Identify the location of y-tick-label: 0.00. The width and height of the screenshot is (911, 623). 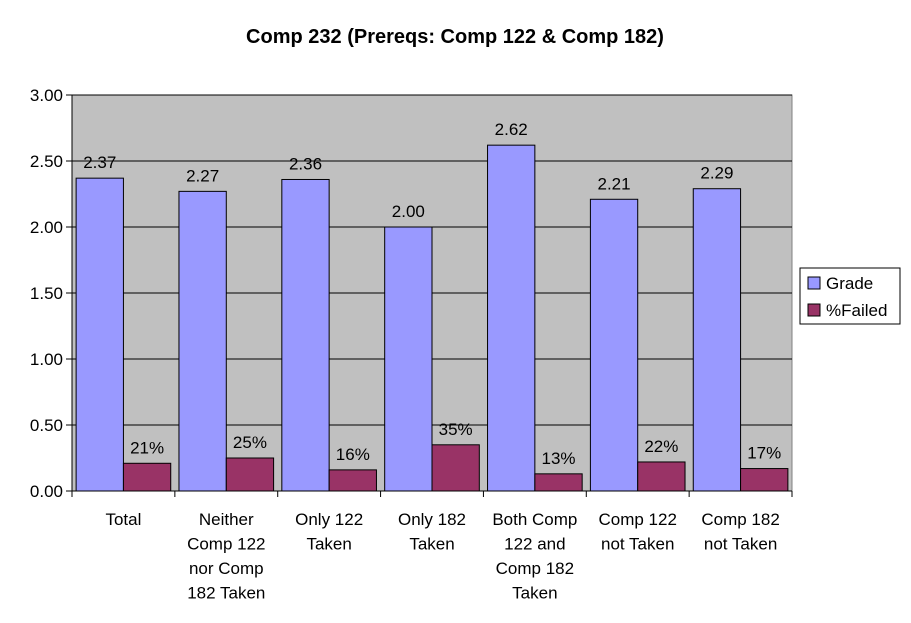
(46, 491).